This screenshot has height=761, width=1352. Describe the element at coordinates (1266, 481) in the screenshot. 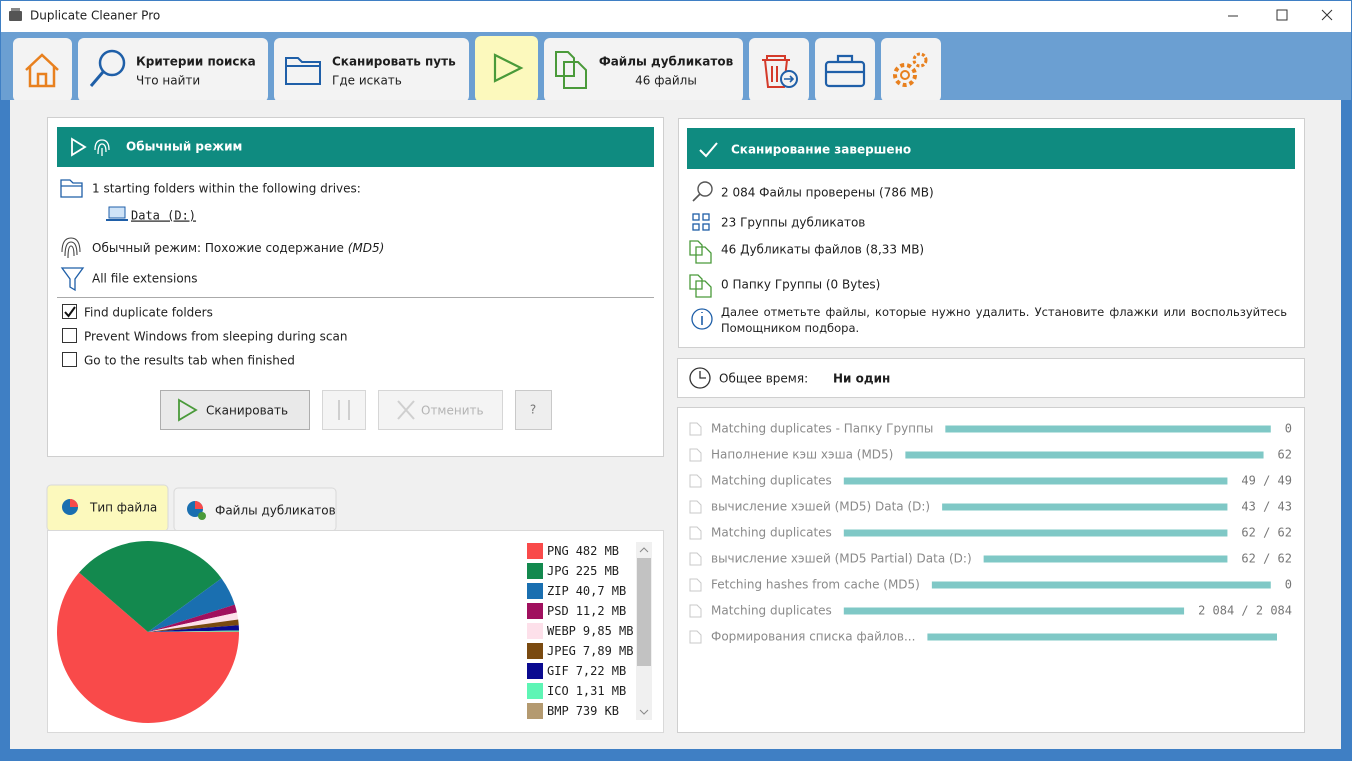

I see `step-count: 49 / 49` at that location.